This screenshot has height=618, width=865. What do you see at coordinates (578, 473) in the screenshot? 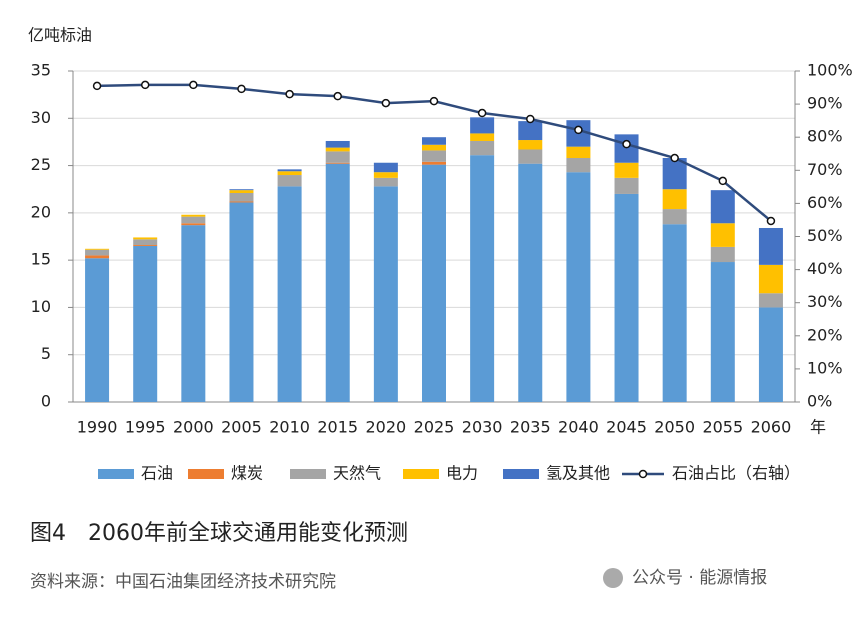
I see `legend-label: 氢及其他` at bounding box center [578, 473].